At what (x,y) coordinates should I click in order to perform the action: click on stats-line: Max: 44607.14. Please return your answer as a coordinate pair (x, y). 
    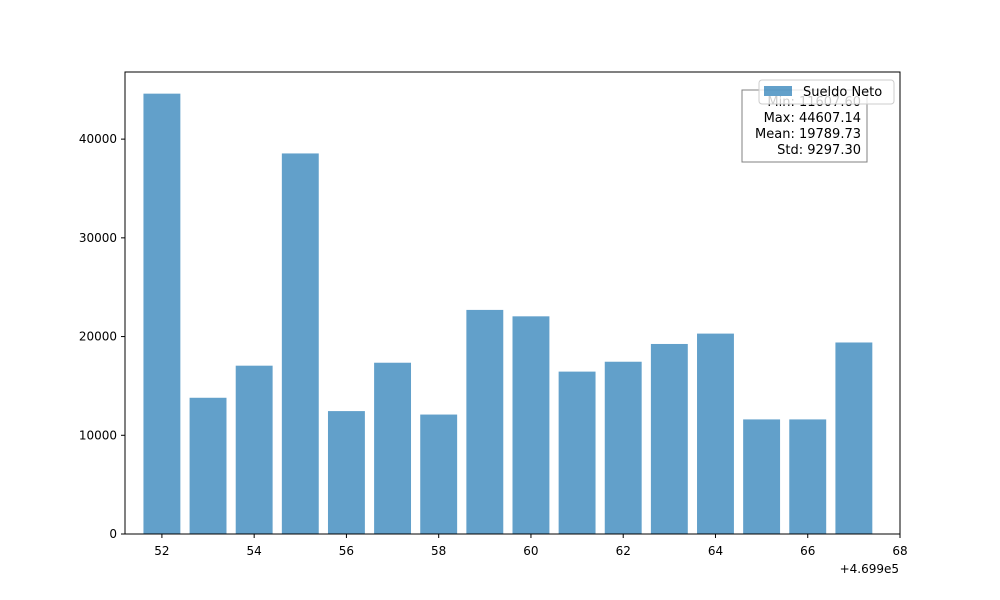
    Looking at the image, I should click on (812, 118).